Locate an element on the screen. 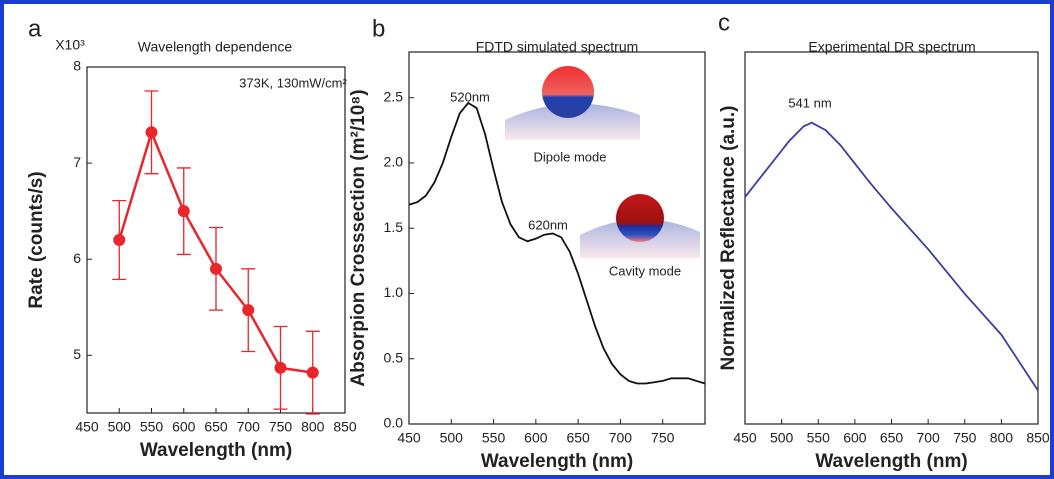  panel-letter: b is located at coordinates (378, 28).